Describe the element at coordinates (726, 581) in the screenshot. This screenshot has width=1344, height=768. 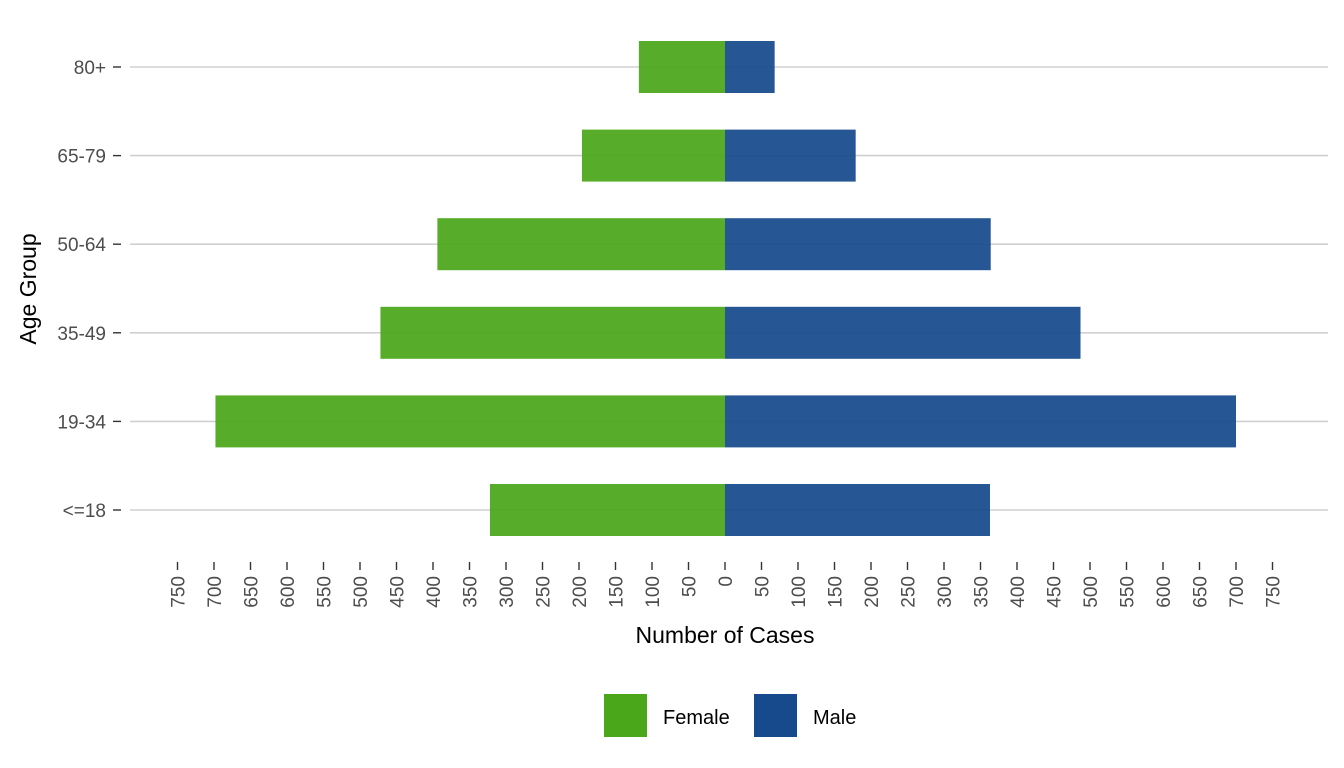
I see `x-tick-label: 0` at that location.